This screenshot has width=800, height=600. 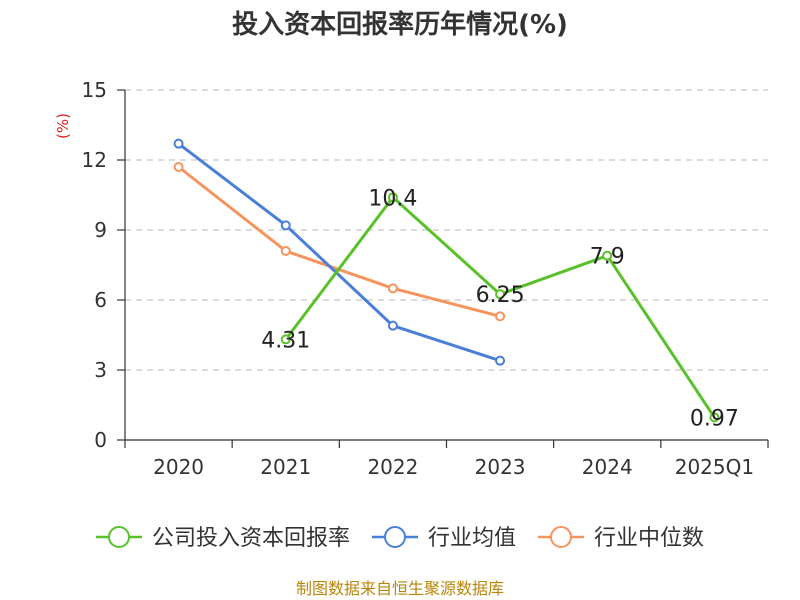 I want to click on data-label-2022: 10.4, so click(x=392, y=198).